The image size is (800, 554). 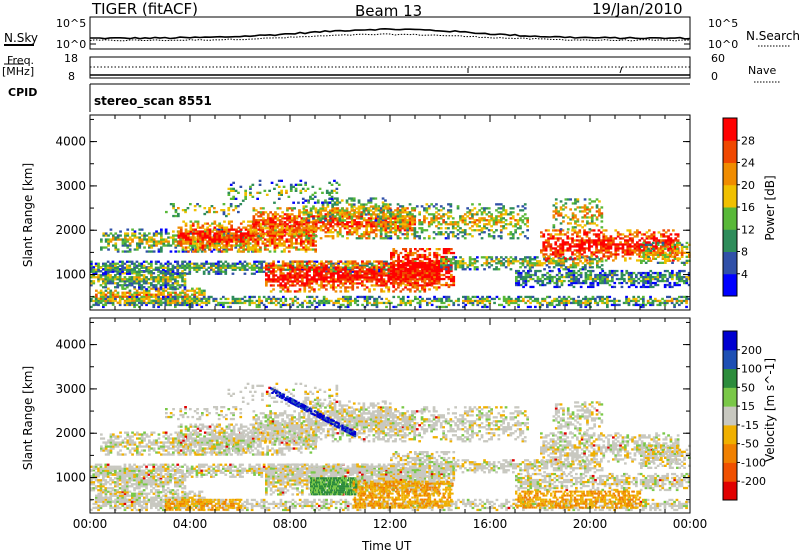 I want to click on freq-tick-low: 8, so click(x=71, y=76).